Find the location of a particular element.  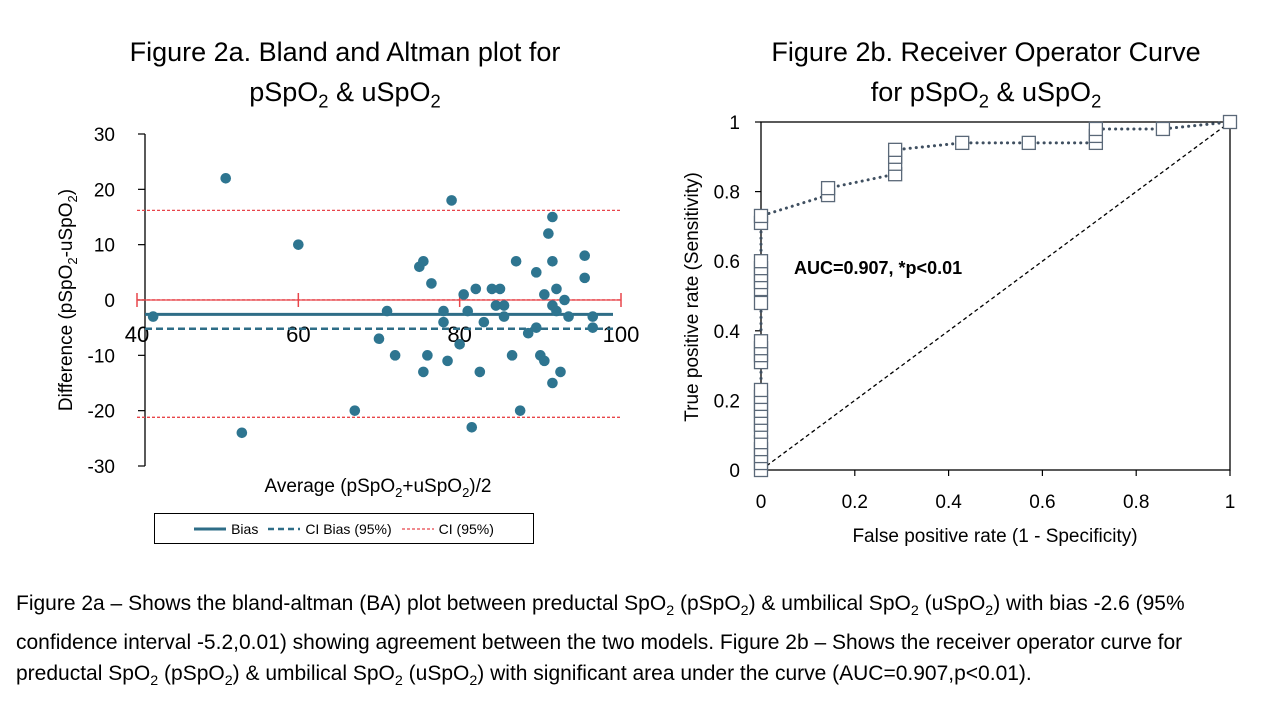

y-tick-label: 1 is located at coordinates (734, 123).